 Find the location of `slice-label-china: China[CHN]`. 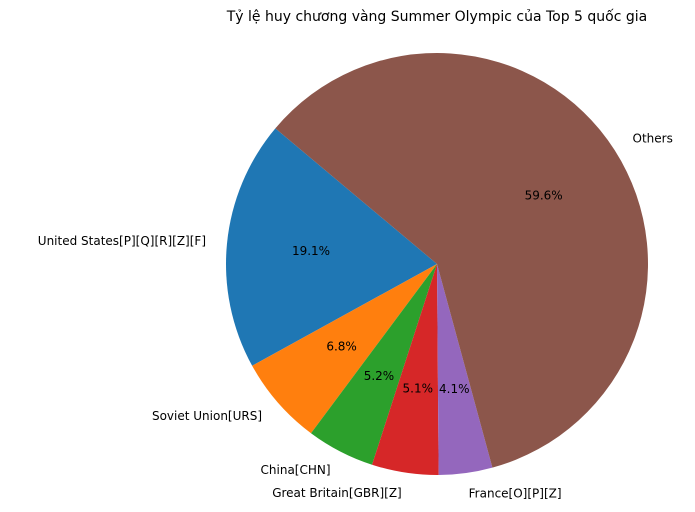

slice-label-china: China[CHN] is located at coordinates (296, 470).